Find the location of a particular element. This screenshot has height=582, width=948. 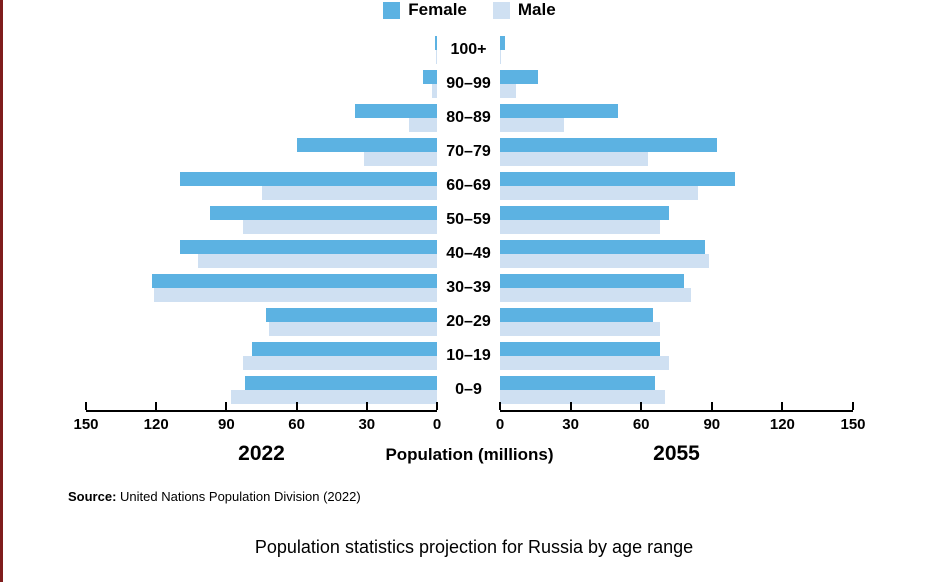

bar-2022-female-10–19 is located at coordinates (344, 349).